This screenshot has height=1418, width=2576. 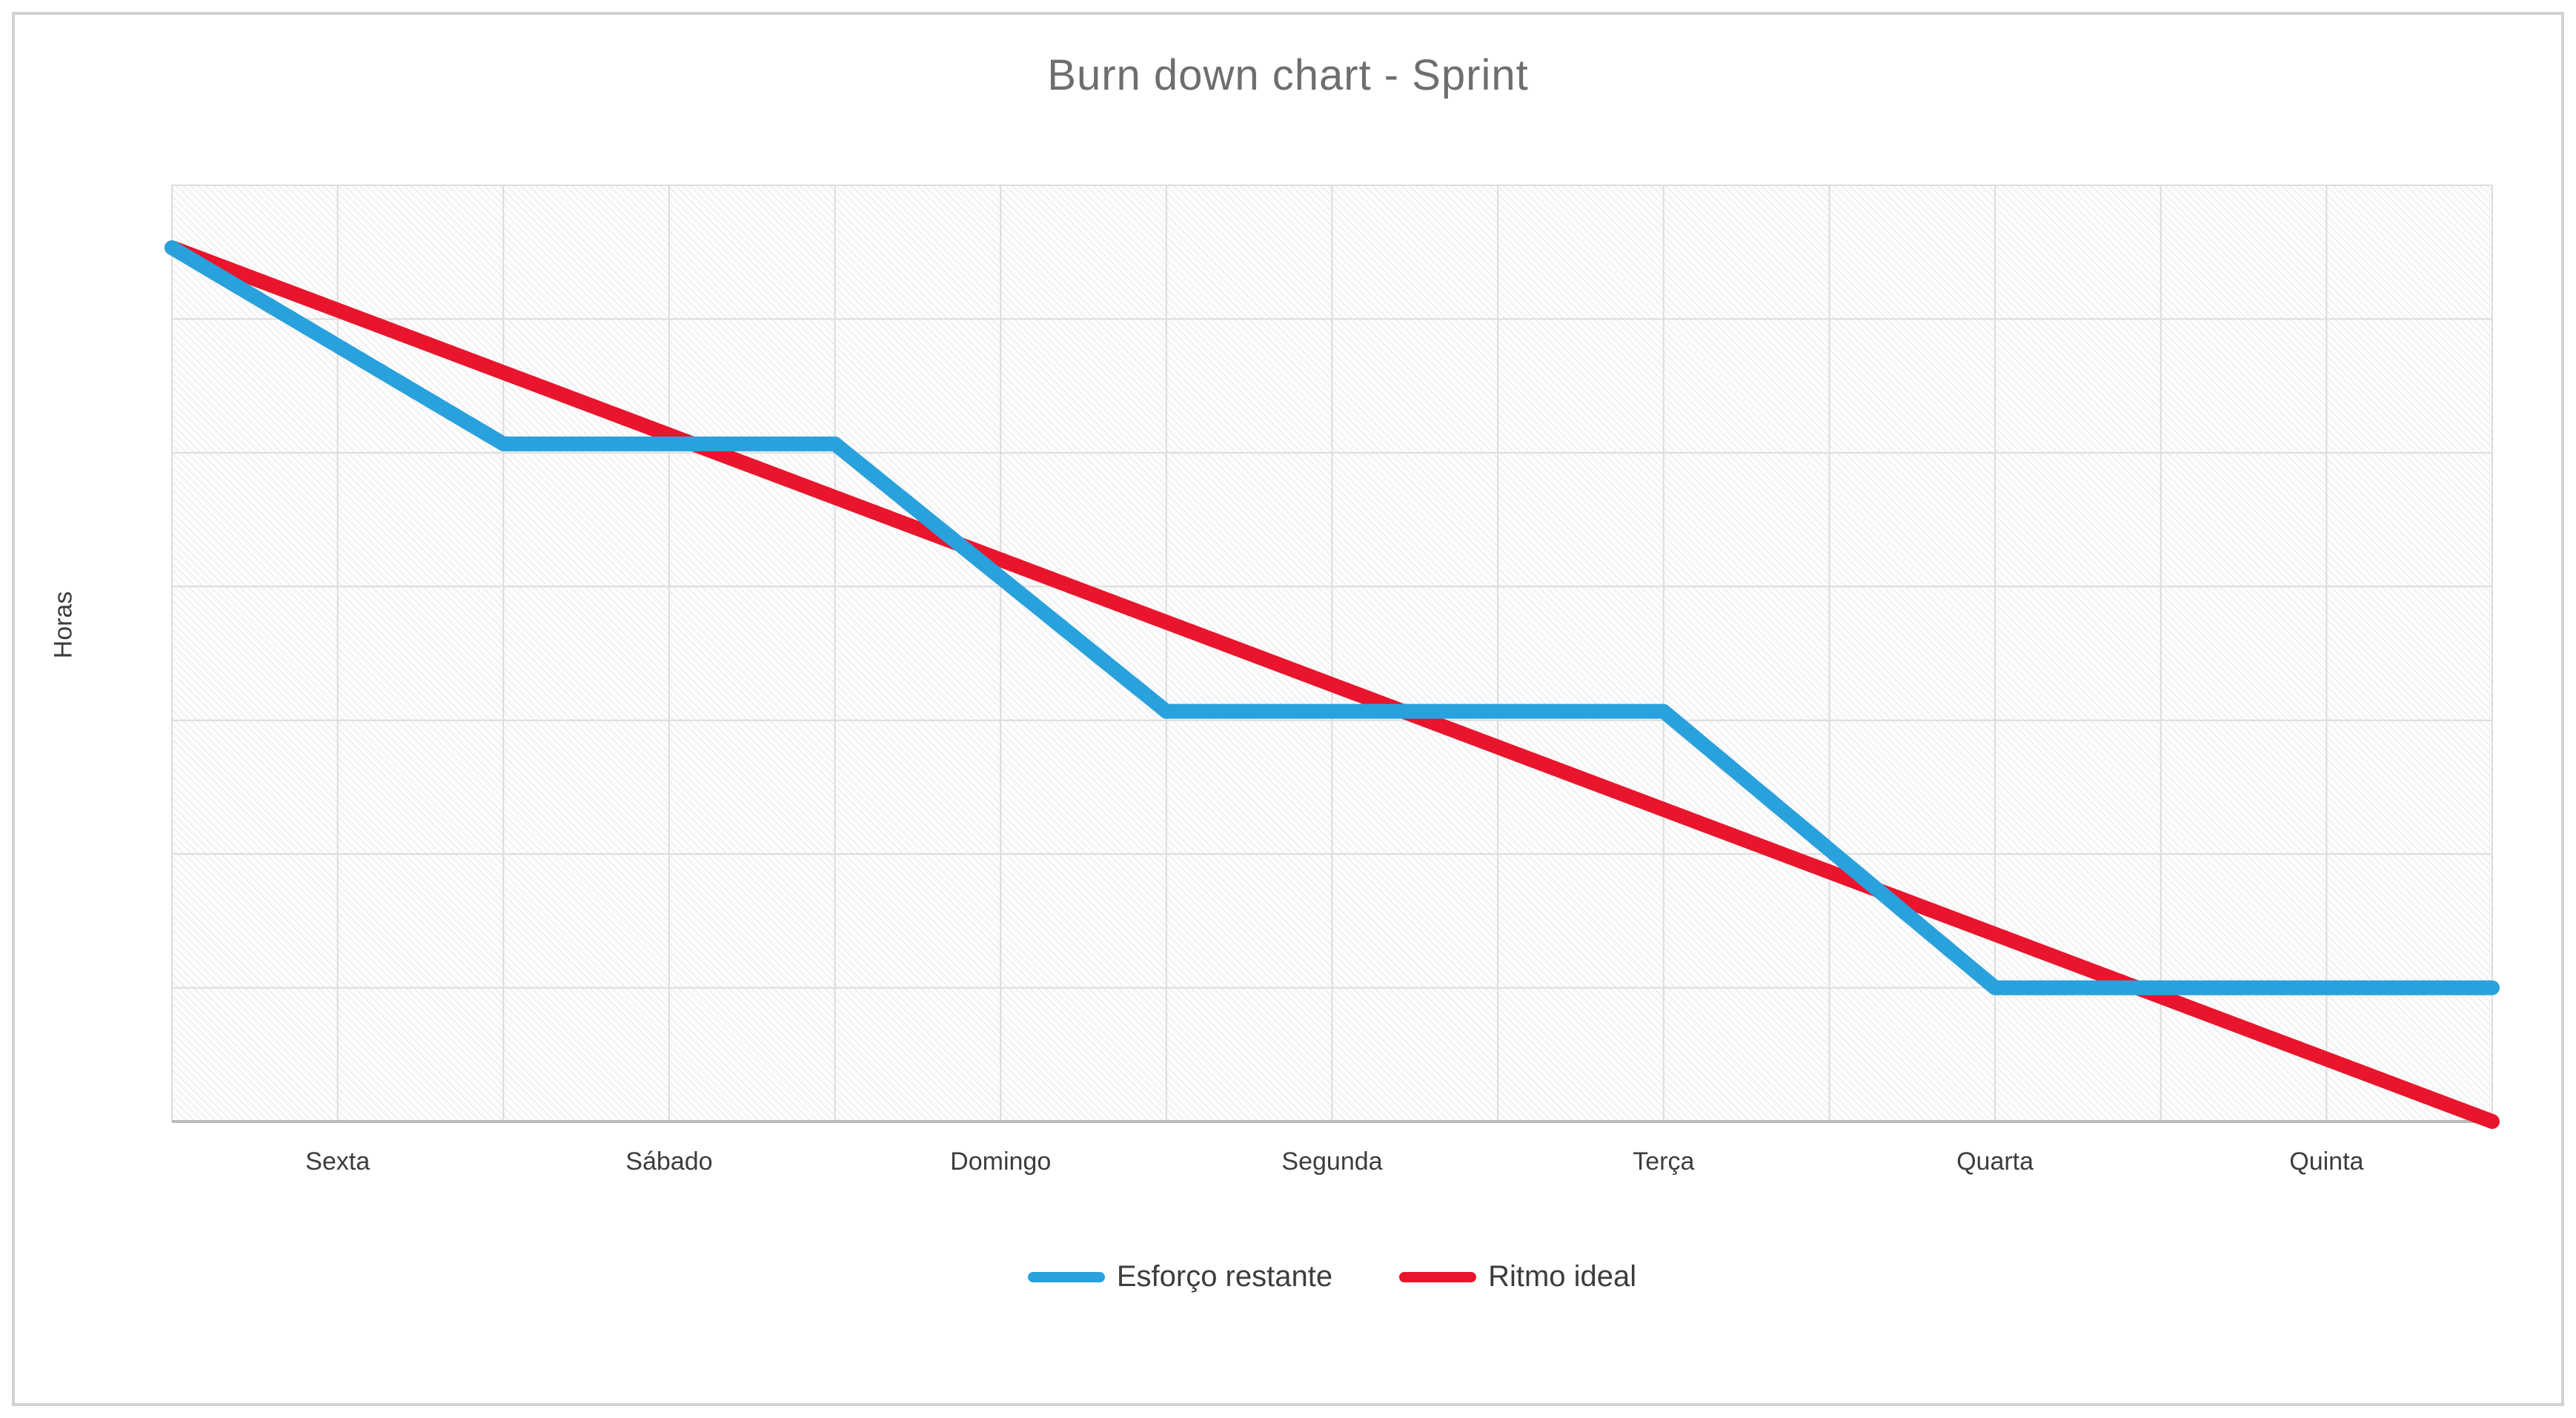 I want to click on legend-label-esforco-restante: Esforço restante, so click(x=1224, y=1276).